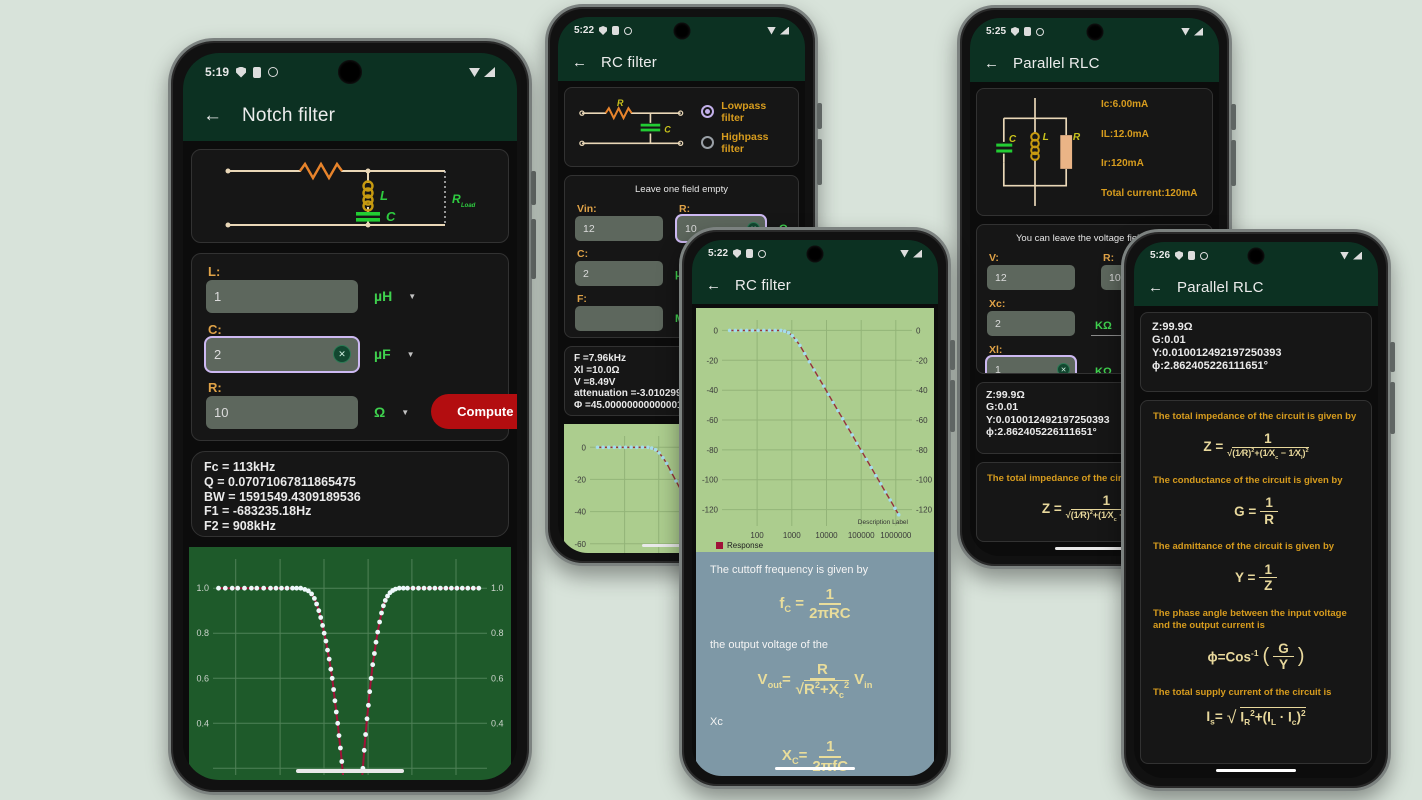  Describe the element at coordinates (896, 535) in the screenshot. I see `svg-text: 1000000` at that location.